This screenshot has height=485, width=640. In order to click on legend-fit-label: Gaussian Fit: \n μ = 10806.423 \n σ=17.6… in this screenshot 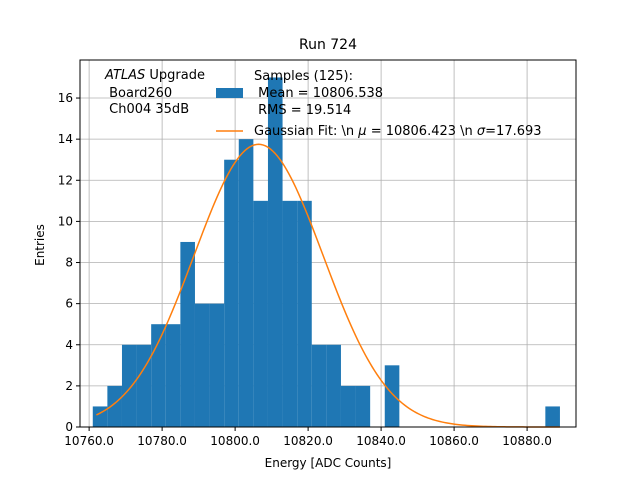, I will do `click(398, 131)`.